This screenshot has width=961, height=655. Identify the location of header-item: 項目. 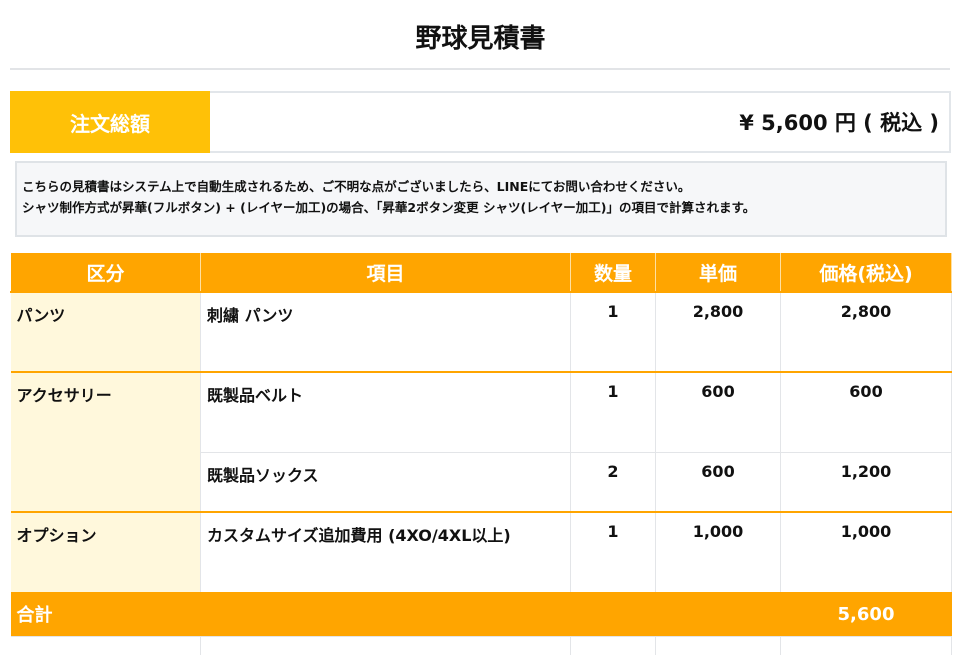
(386, 272).